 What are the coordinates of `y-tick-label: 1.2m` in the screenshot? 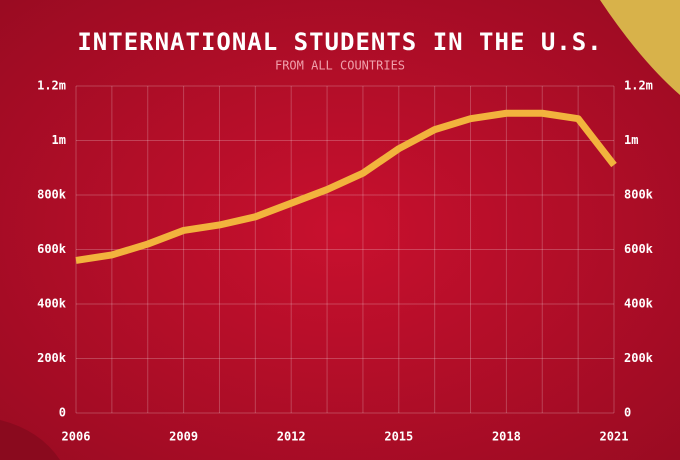 It's located at (51, 86).